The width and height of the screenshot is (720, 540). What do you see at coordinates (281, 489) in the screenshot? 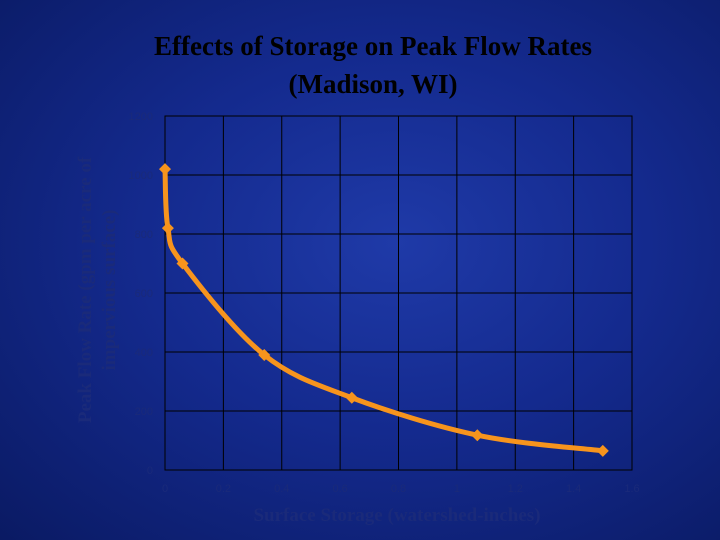
I see `x-tick-label: 0.4` at bounding box center [281, 489].